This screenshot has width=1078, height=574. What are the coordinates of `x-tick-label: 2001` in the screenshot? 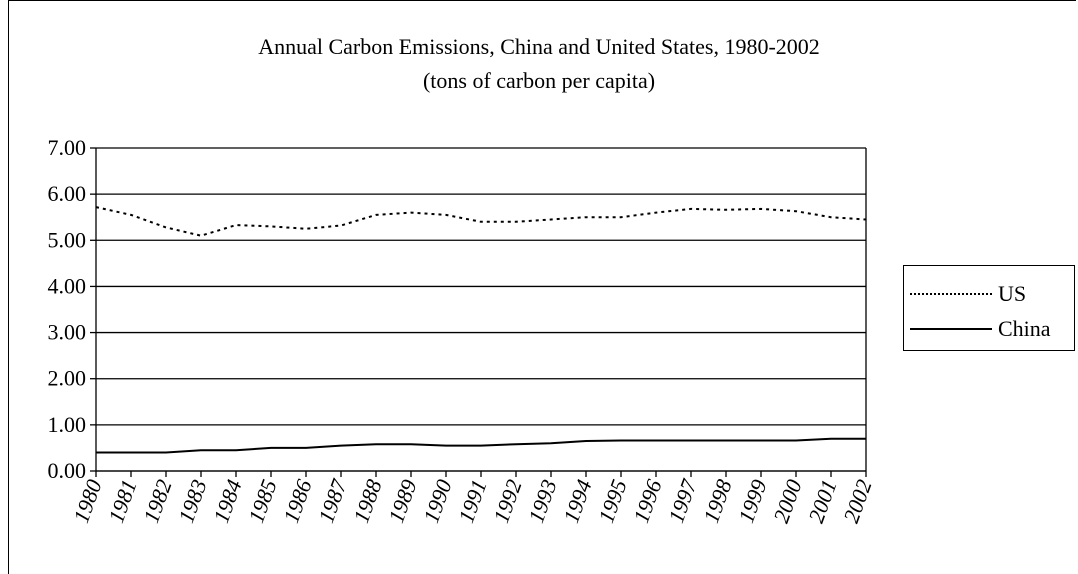 It's located at (822, 501).